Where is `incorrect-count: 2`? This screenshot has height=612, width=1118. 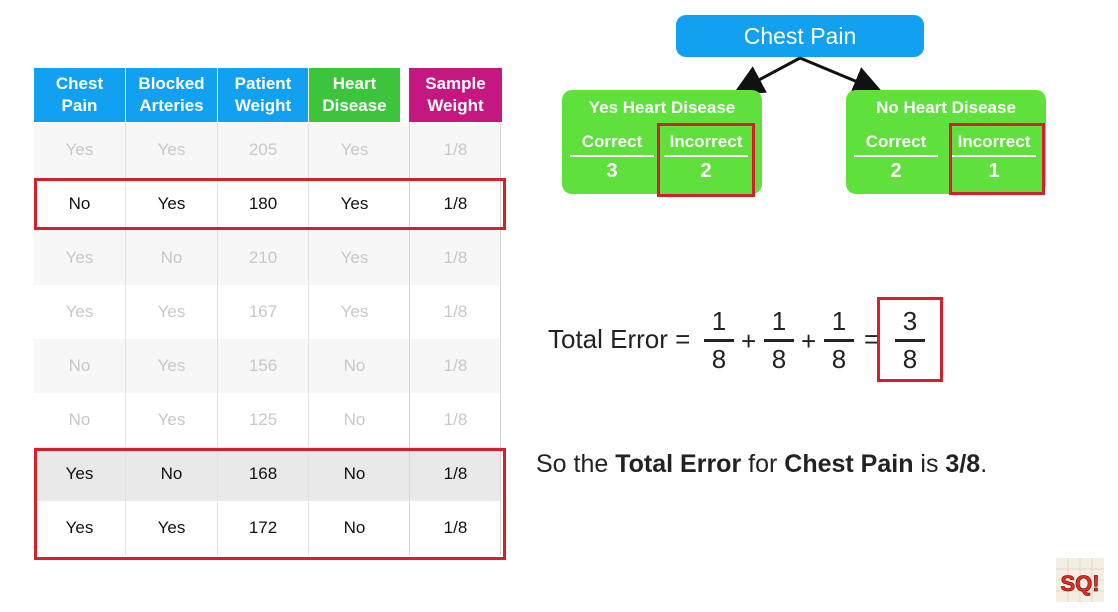 incorrect-count: 2 is located at coordinates (706, 171).